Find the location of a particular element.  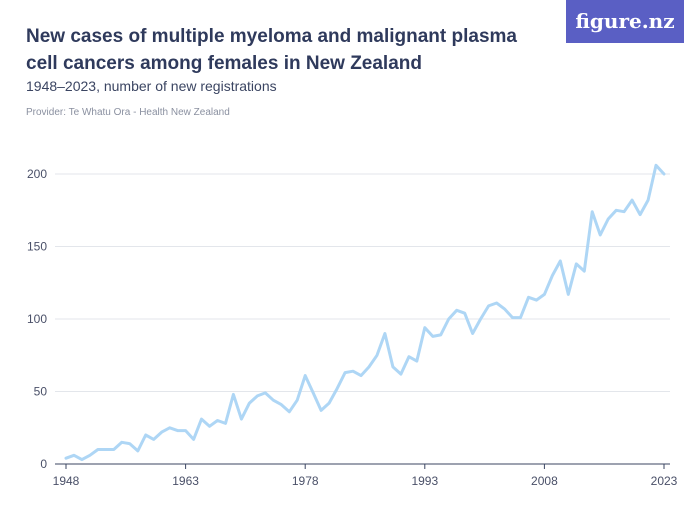

y-tick-label: 150 is located at coordinates (37, 247).